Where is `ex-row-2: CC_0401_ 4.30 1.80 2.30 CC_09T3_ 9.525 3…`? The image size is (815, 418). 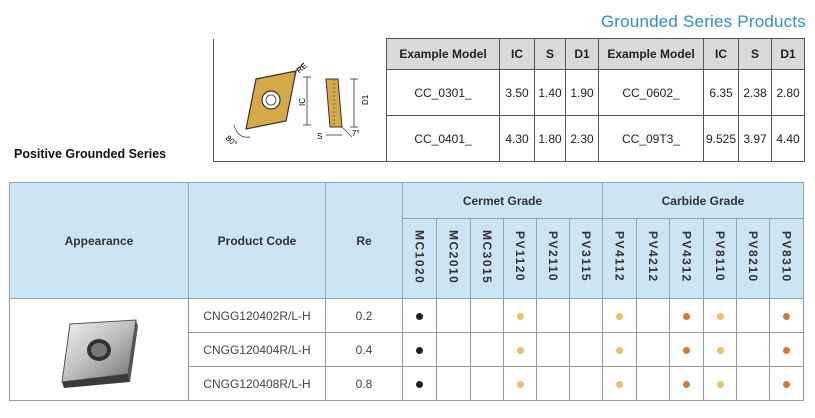
ex-row-2: CC_0401_ 4.30 1.80 2.30 CC_09T3_ 9.525 3… is located at coordinates (509, 138).